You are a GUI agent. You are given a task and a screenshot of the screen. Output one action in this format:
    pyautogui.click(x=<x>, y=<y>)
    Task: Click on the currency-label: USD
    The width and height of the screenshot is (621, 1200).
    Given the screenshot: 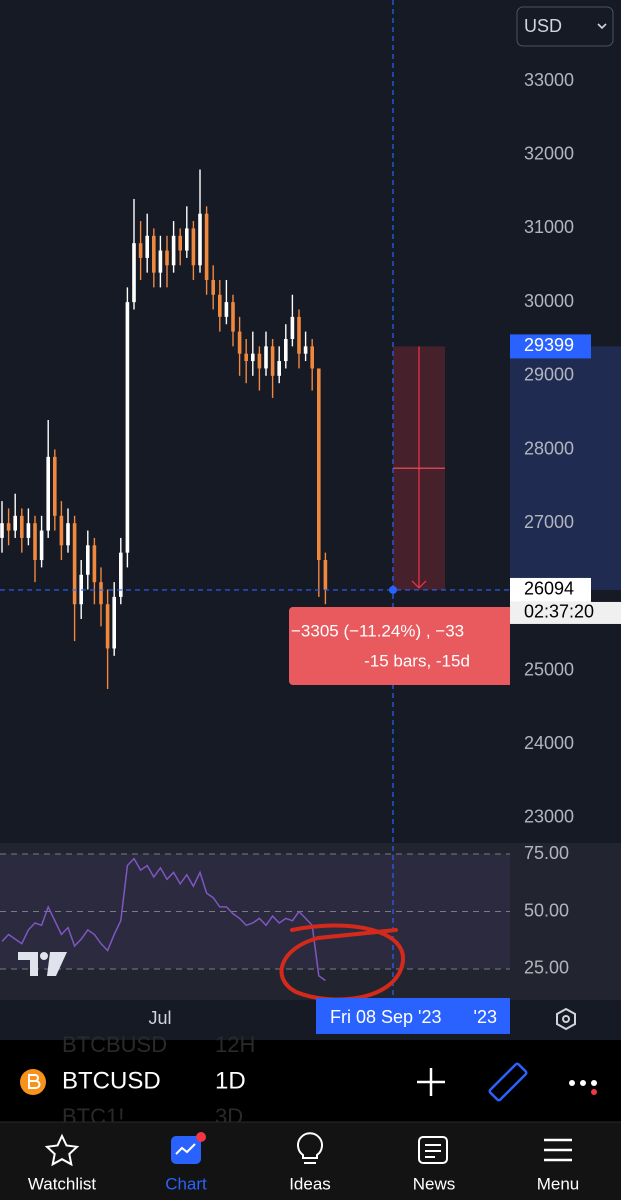 What is the action you would take?
    pyautogui.click(x=543, y=26)
    